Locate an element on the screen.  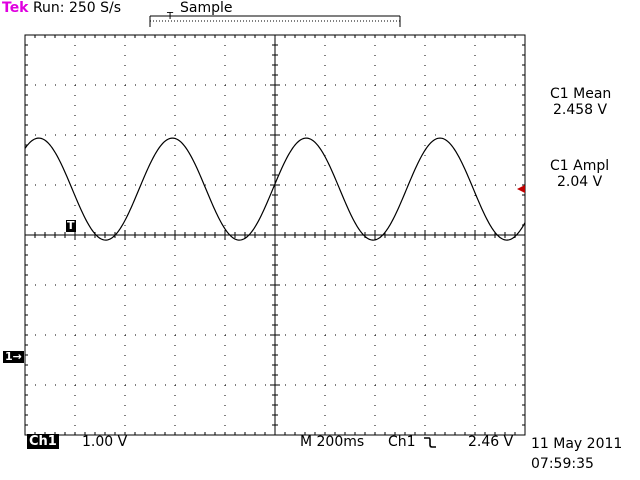
trigger-position-marker: T is located at coordinates (170, 16).